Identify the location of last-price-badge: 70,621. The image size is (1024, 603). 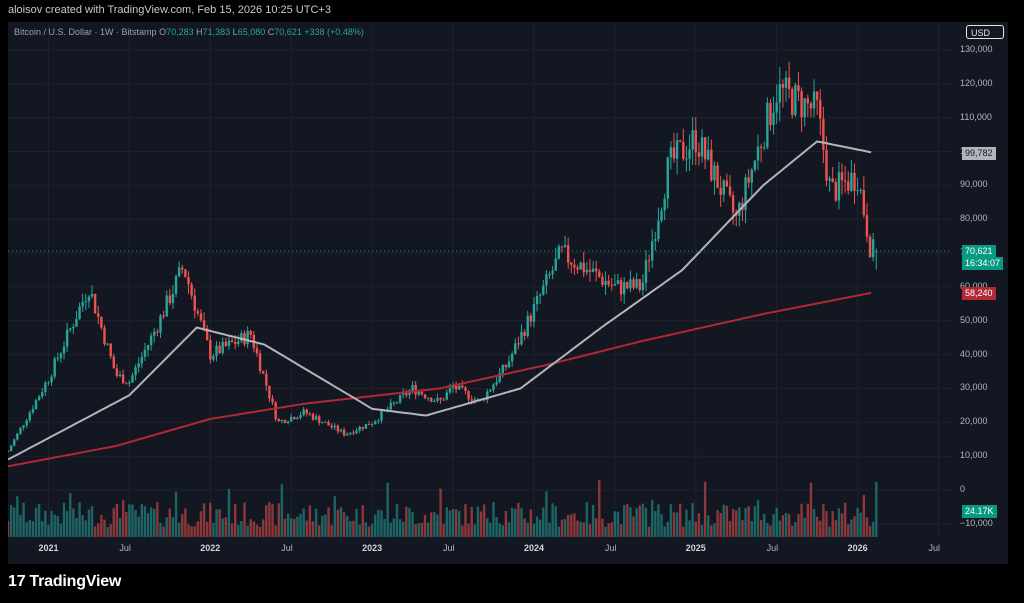
(979, 251).